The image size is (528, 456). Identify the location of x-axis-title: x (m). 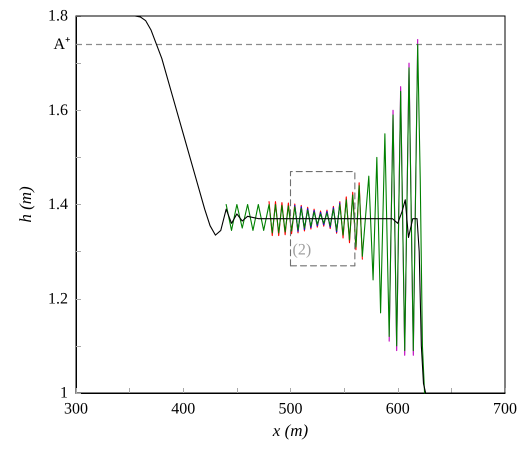
(290, 430).